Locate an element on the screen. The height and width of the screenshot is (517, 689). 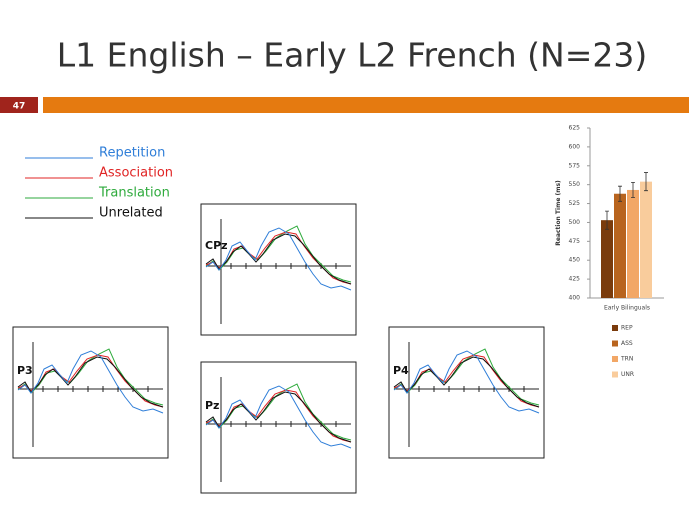
y-tick-label: 550 is located at coordinates (575, 184).